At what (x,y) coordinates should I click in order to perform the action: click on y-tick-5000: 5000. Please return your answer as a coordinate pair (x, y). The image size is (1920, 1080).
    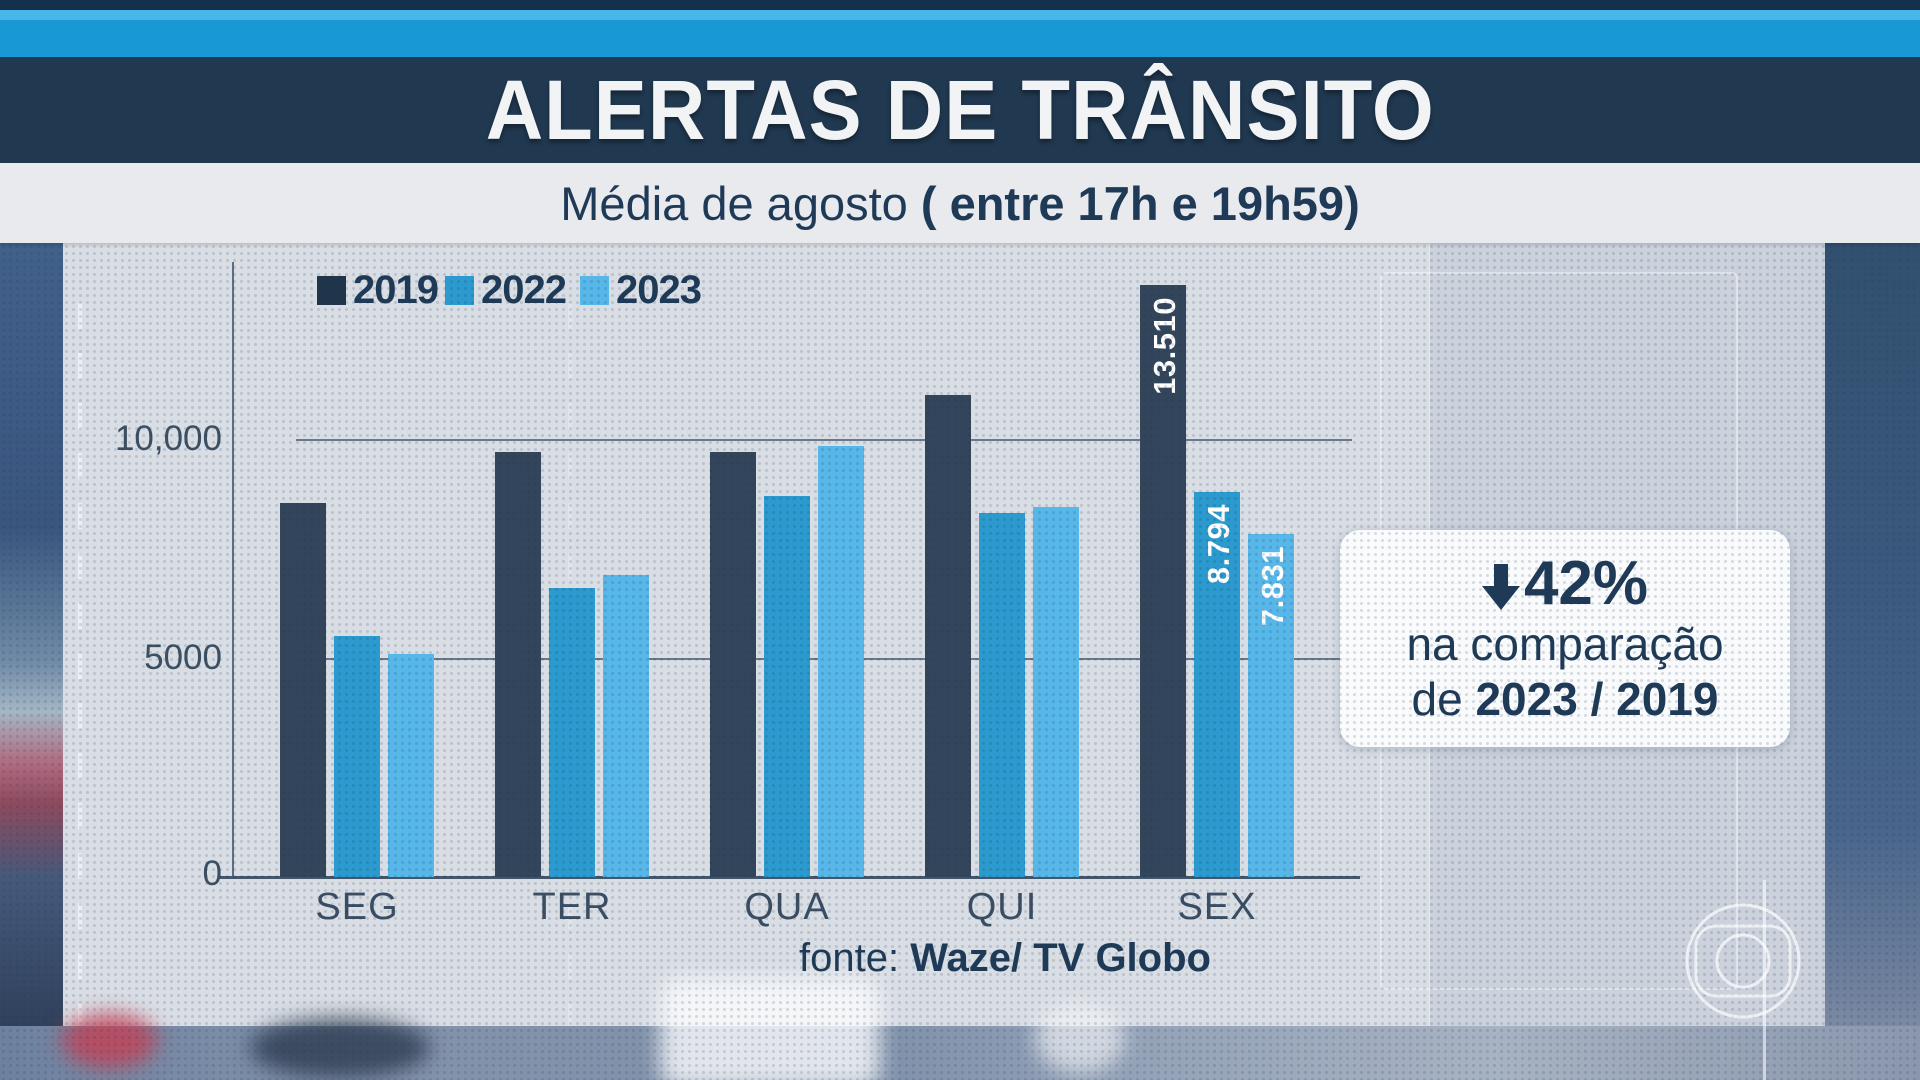
    Looking at the image, I should click on (183, 657).